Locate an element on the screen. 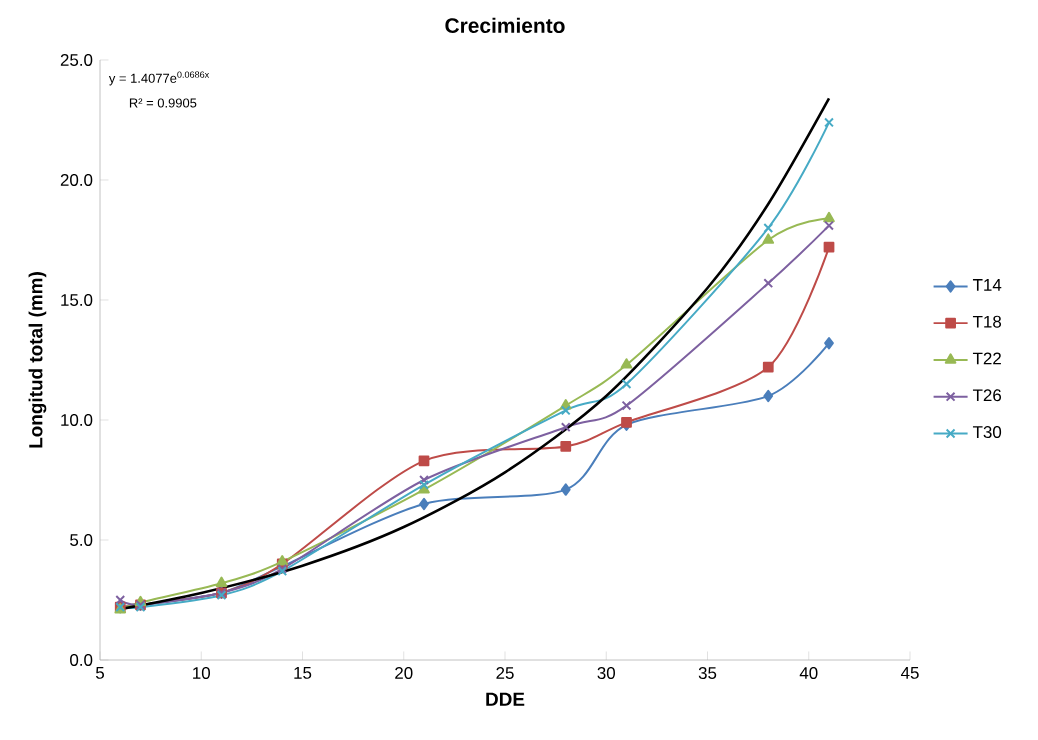 The height and width of the screenshot is (740, 1038). y-tick-label: 5.0 is located at coordinates (81, 540).